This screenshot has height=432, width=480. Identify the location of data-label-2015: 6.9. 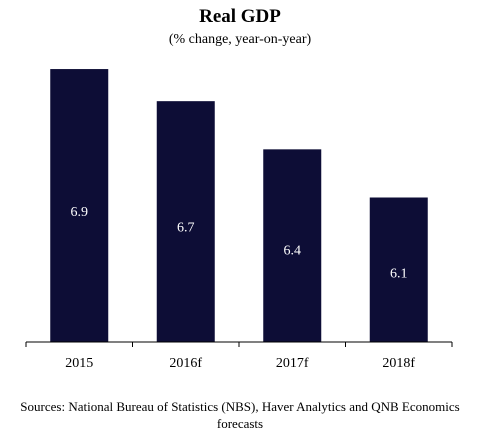
(80, 212).